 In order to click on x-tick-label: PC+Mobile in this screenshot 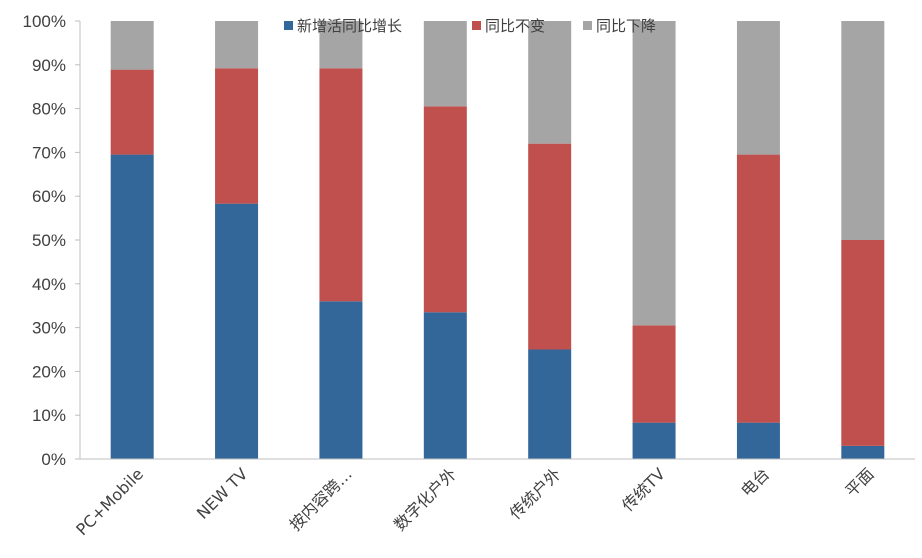, I will do `click(109, 501)`.